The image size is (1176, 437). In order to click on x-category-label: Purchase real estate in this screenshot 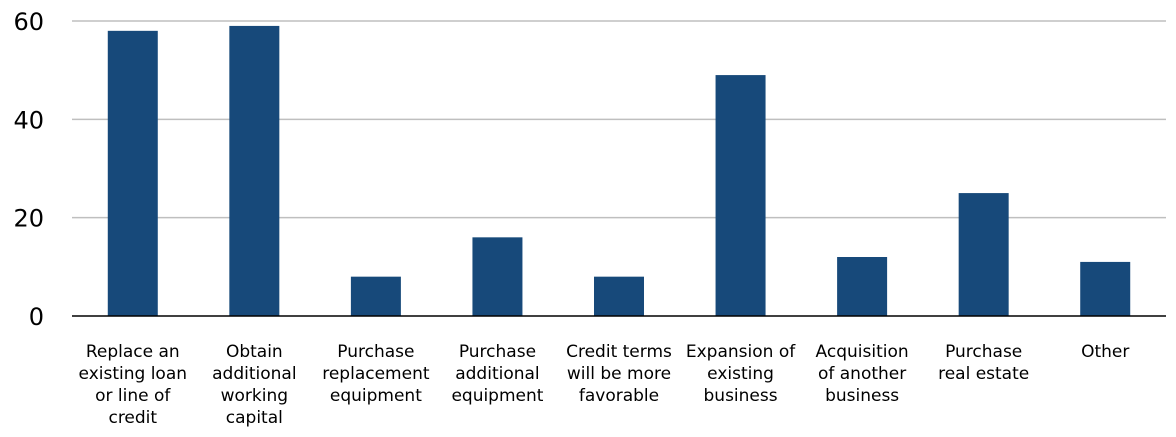, I will do `click(983, 363)`.